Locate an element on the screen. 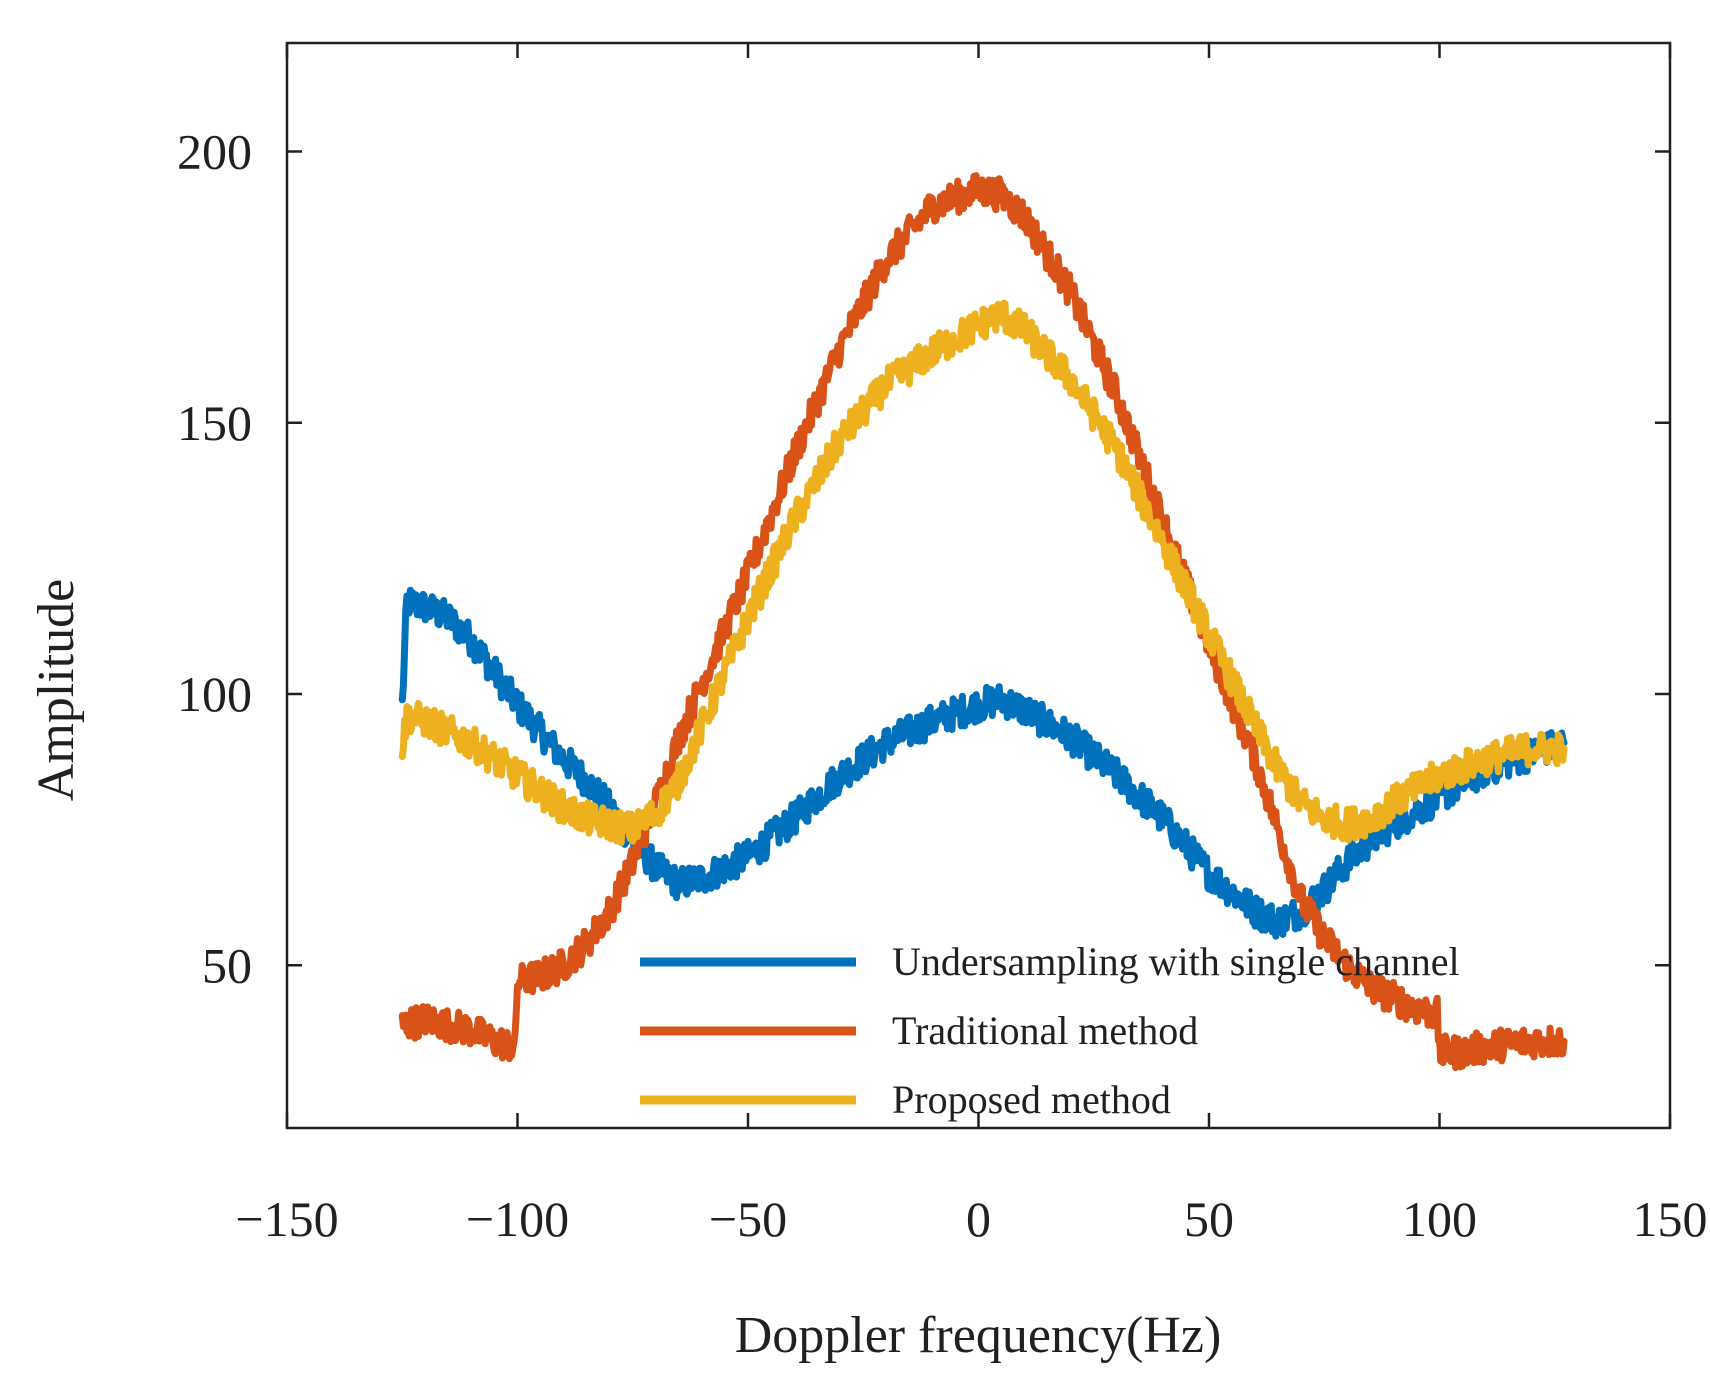 The image size is (1710, 1383). legend-label-1: Undersampling with single channel is located at coordinates (1176, 961).